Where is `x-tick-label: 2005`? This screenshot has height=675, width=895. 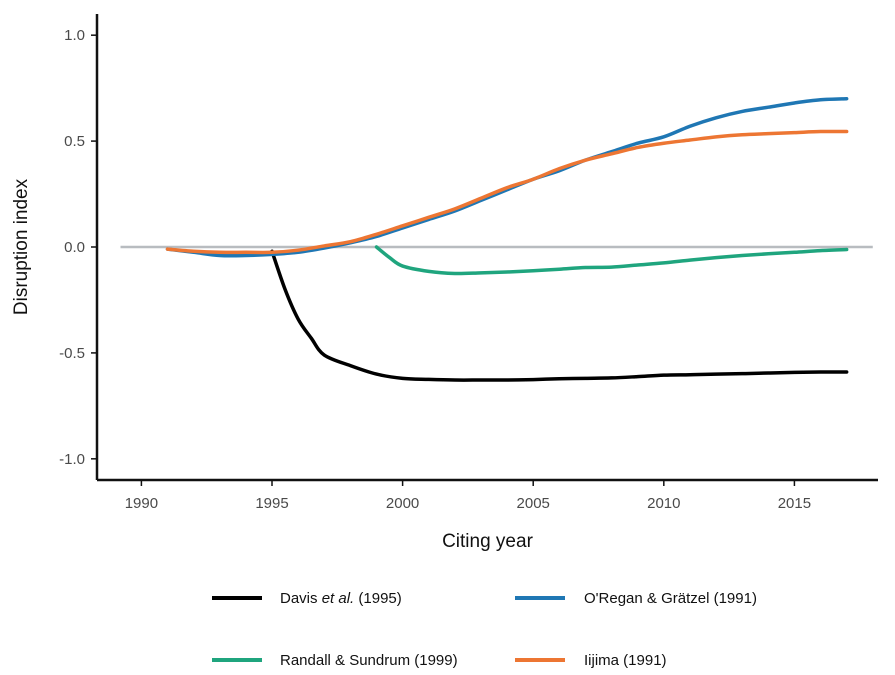
x-tick-label: 2005 is located at coordinates (533, 503).